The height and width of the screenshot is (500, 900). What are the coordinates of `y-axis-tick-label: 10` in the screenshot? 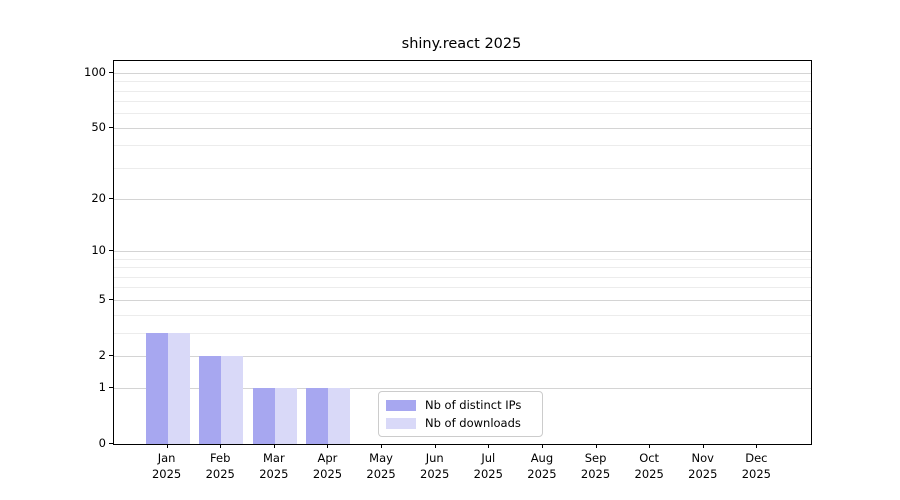 It's located at (98, 250).